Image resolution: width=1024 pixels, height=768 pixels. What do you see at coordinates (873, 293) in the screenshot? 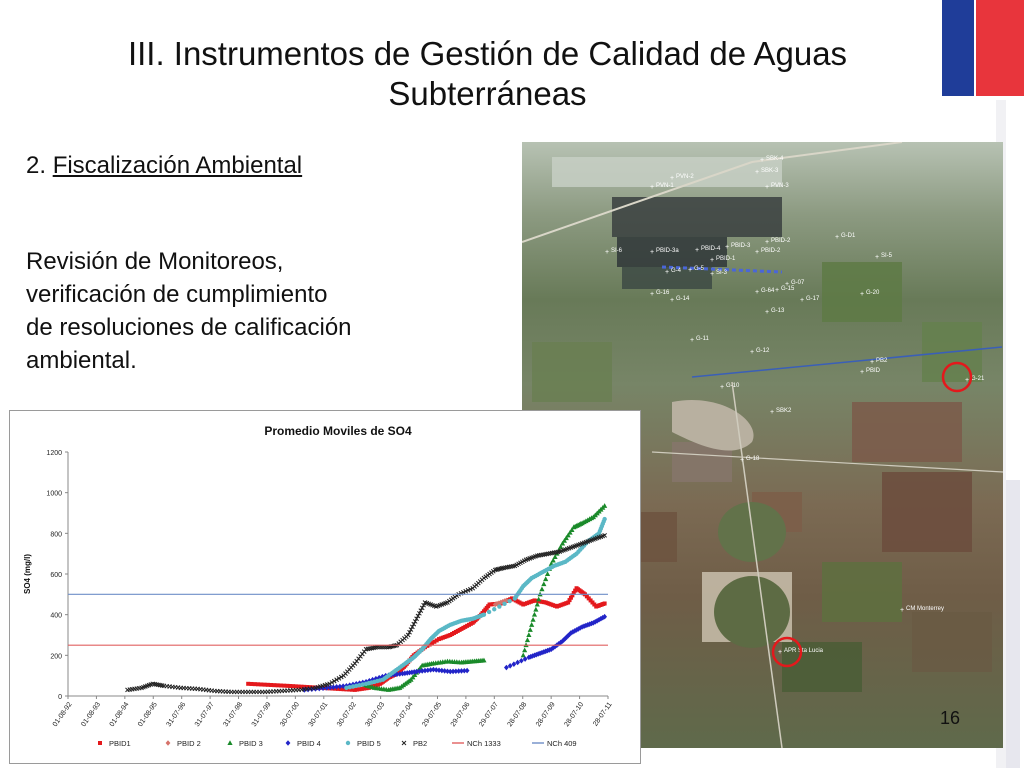
I see `map-well-label: G-20` at bounding box center [873, 293].